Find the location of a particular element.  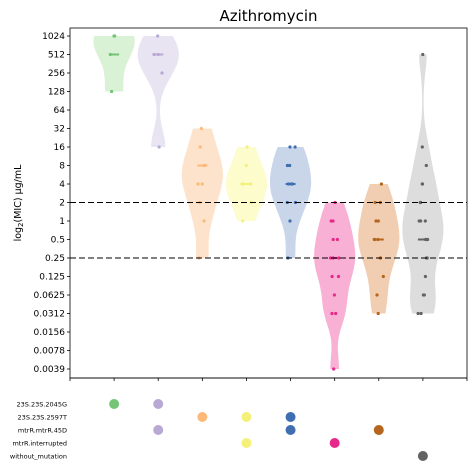

y-axis-label-rest: (MIC) μg/mL is located at coordinates (18, 193).